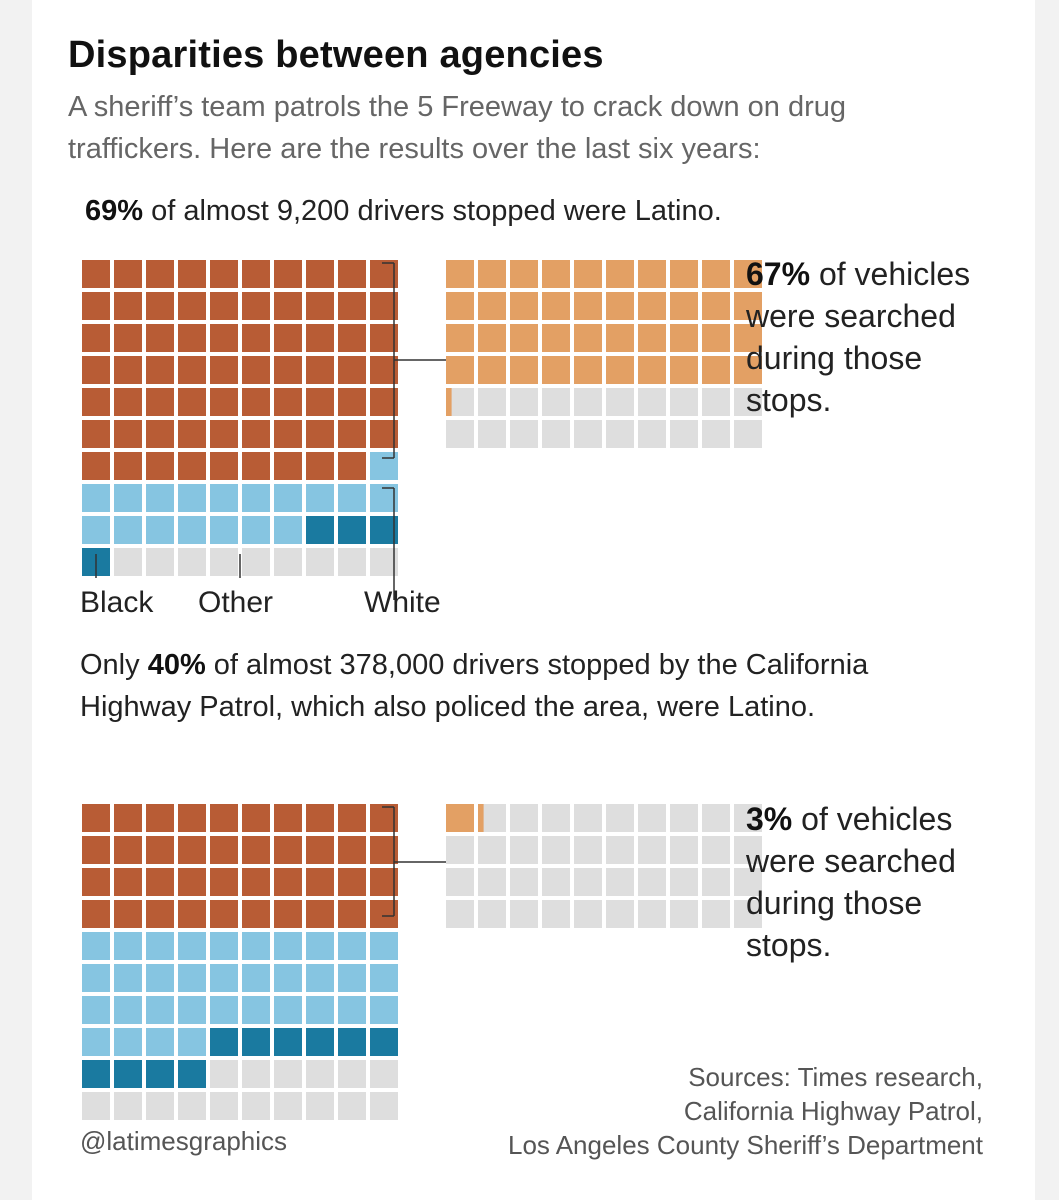 The width and height of the screenshot is (1059, 1200). I want to click on label-other: Other, so click(236, 602).